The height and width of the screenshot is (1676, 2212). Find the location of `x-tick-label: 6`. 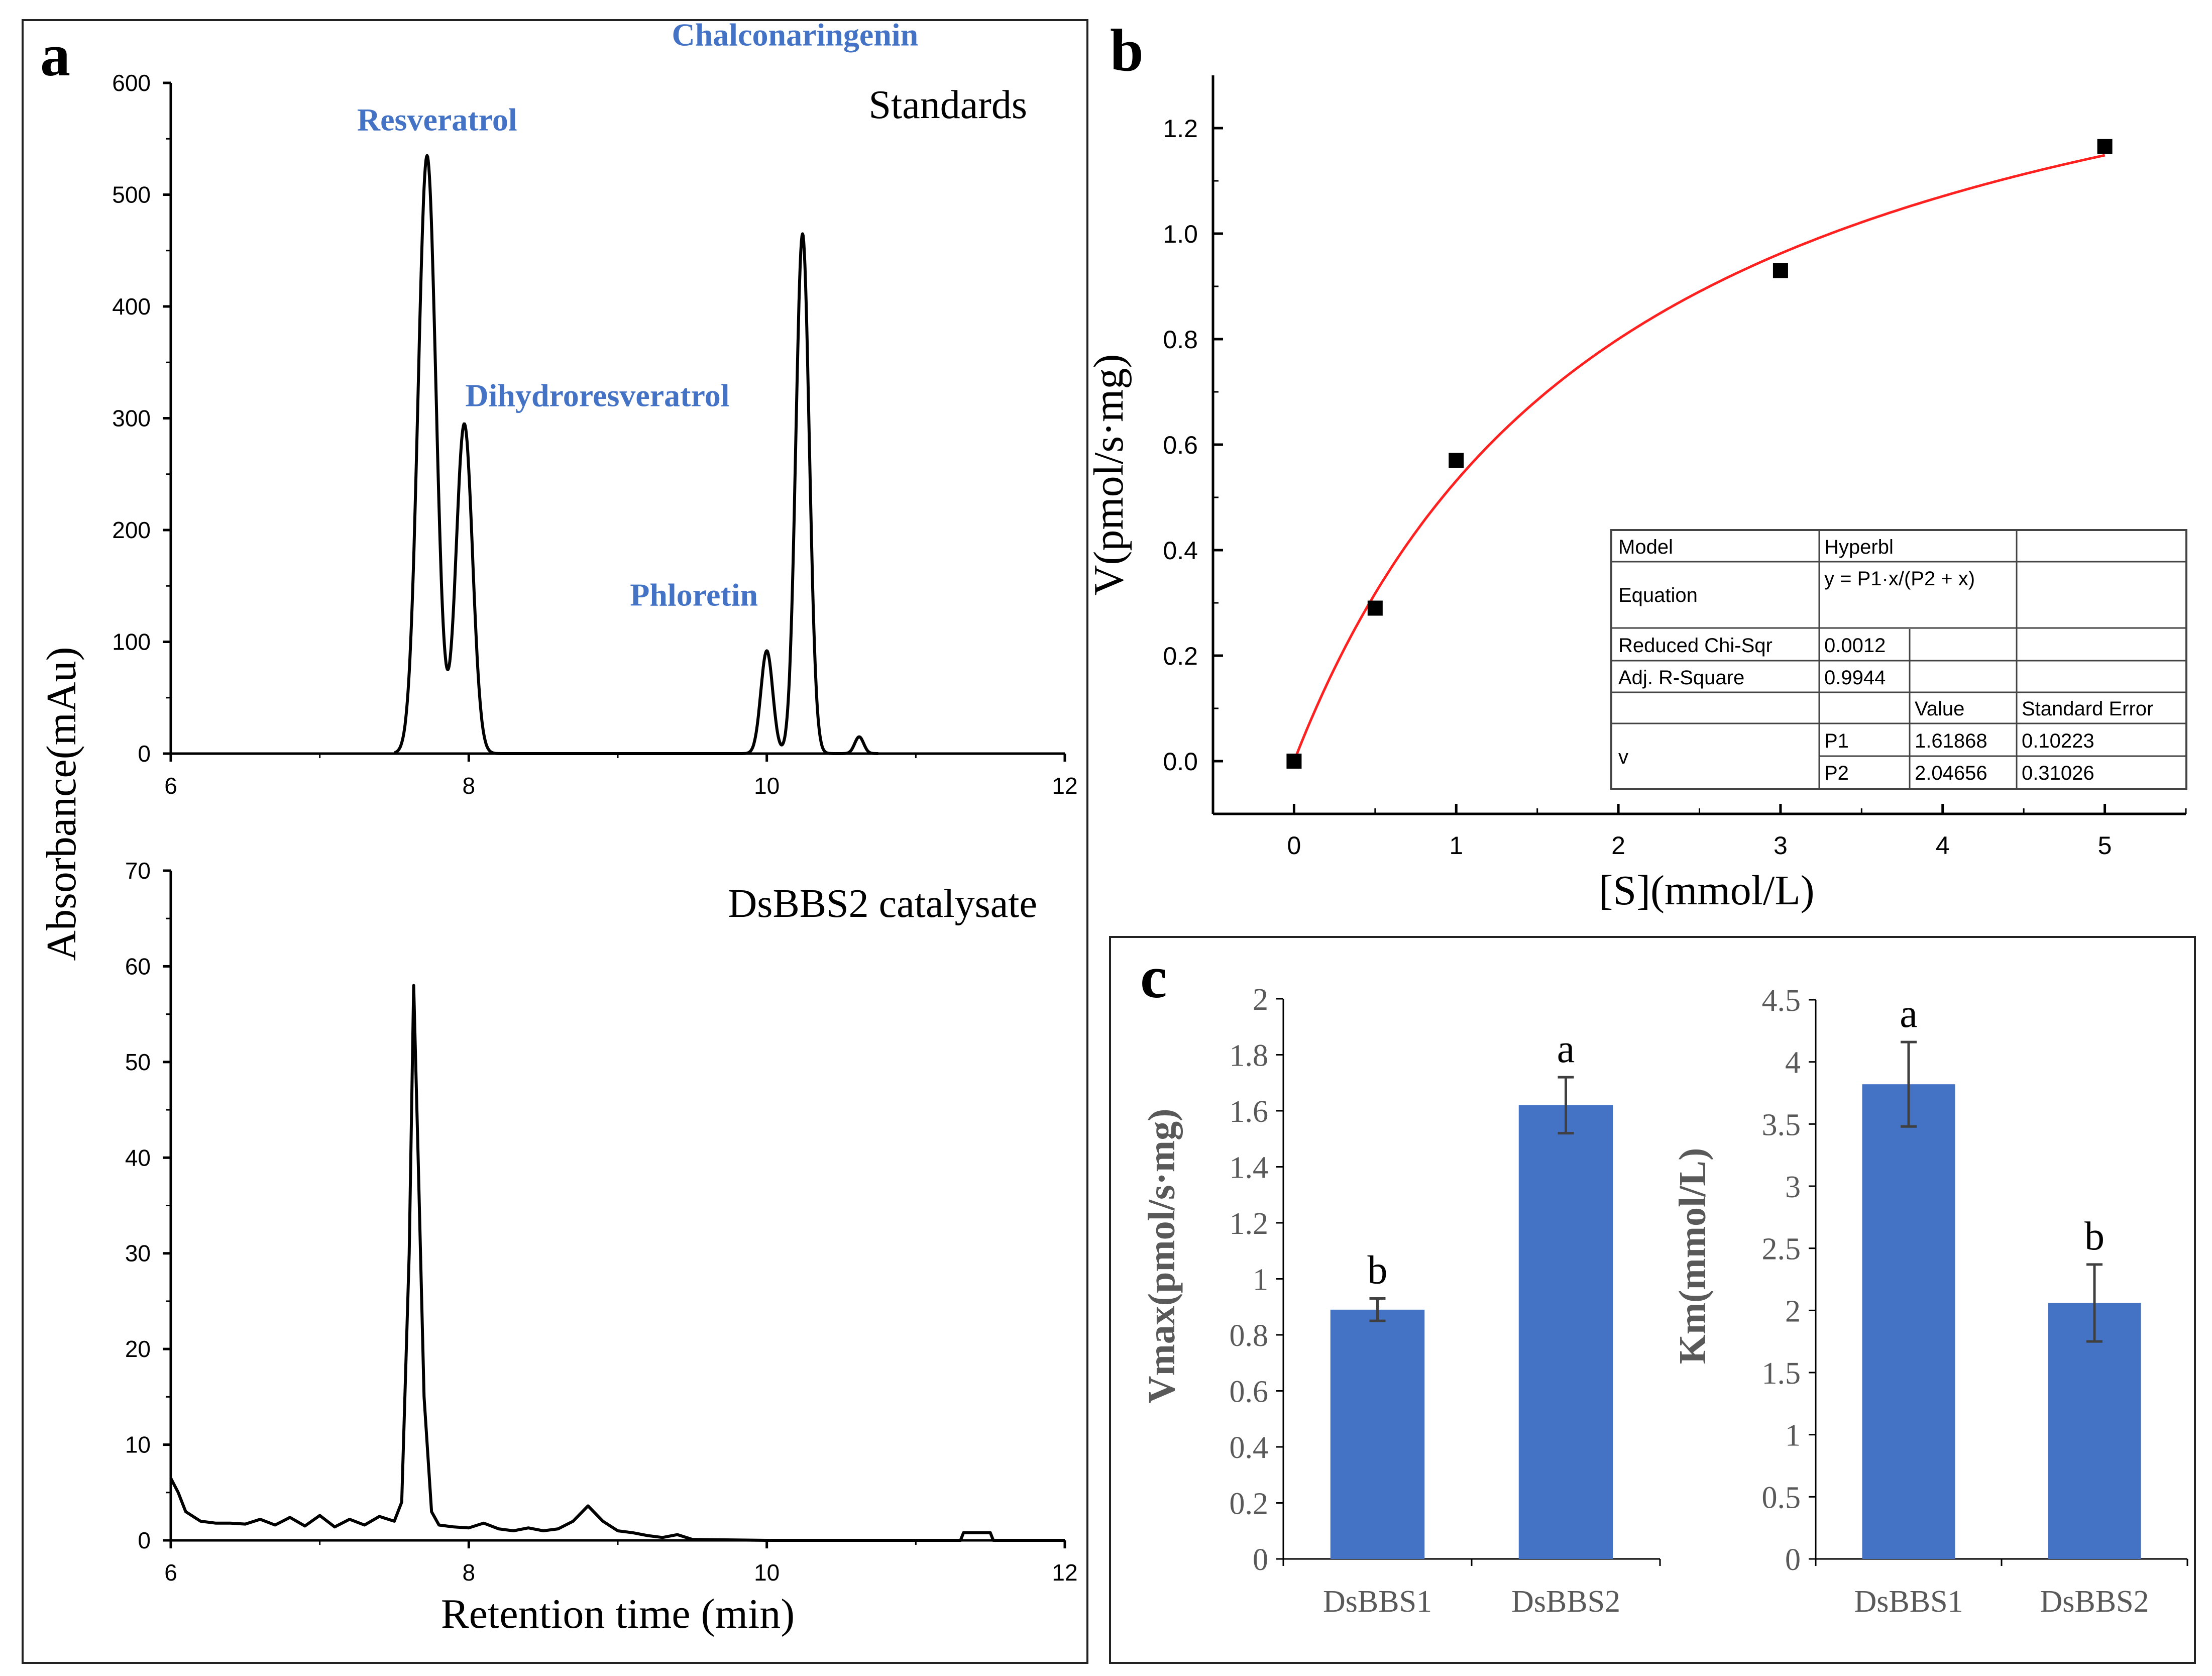

x-tick-label: 6 is located at coordinates (170, 786).